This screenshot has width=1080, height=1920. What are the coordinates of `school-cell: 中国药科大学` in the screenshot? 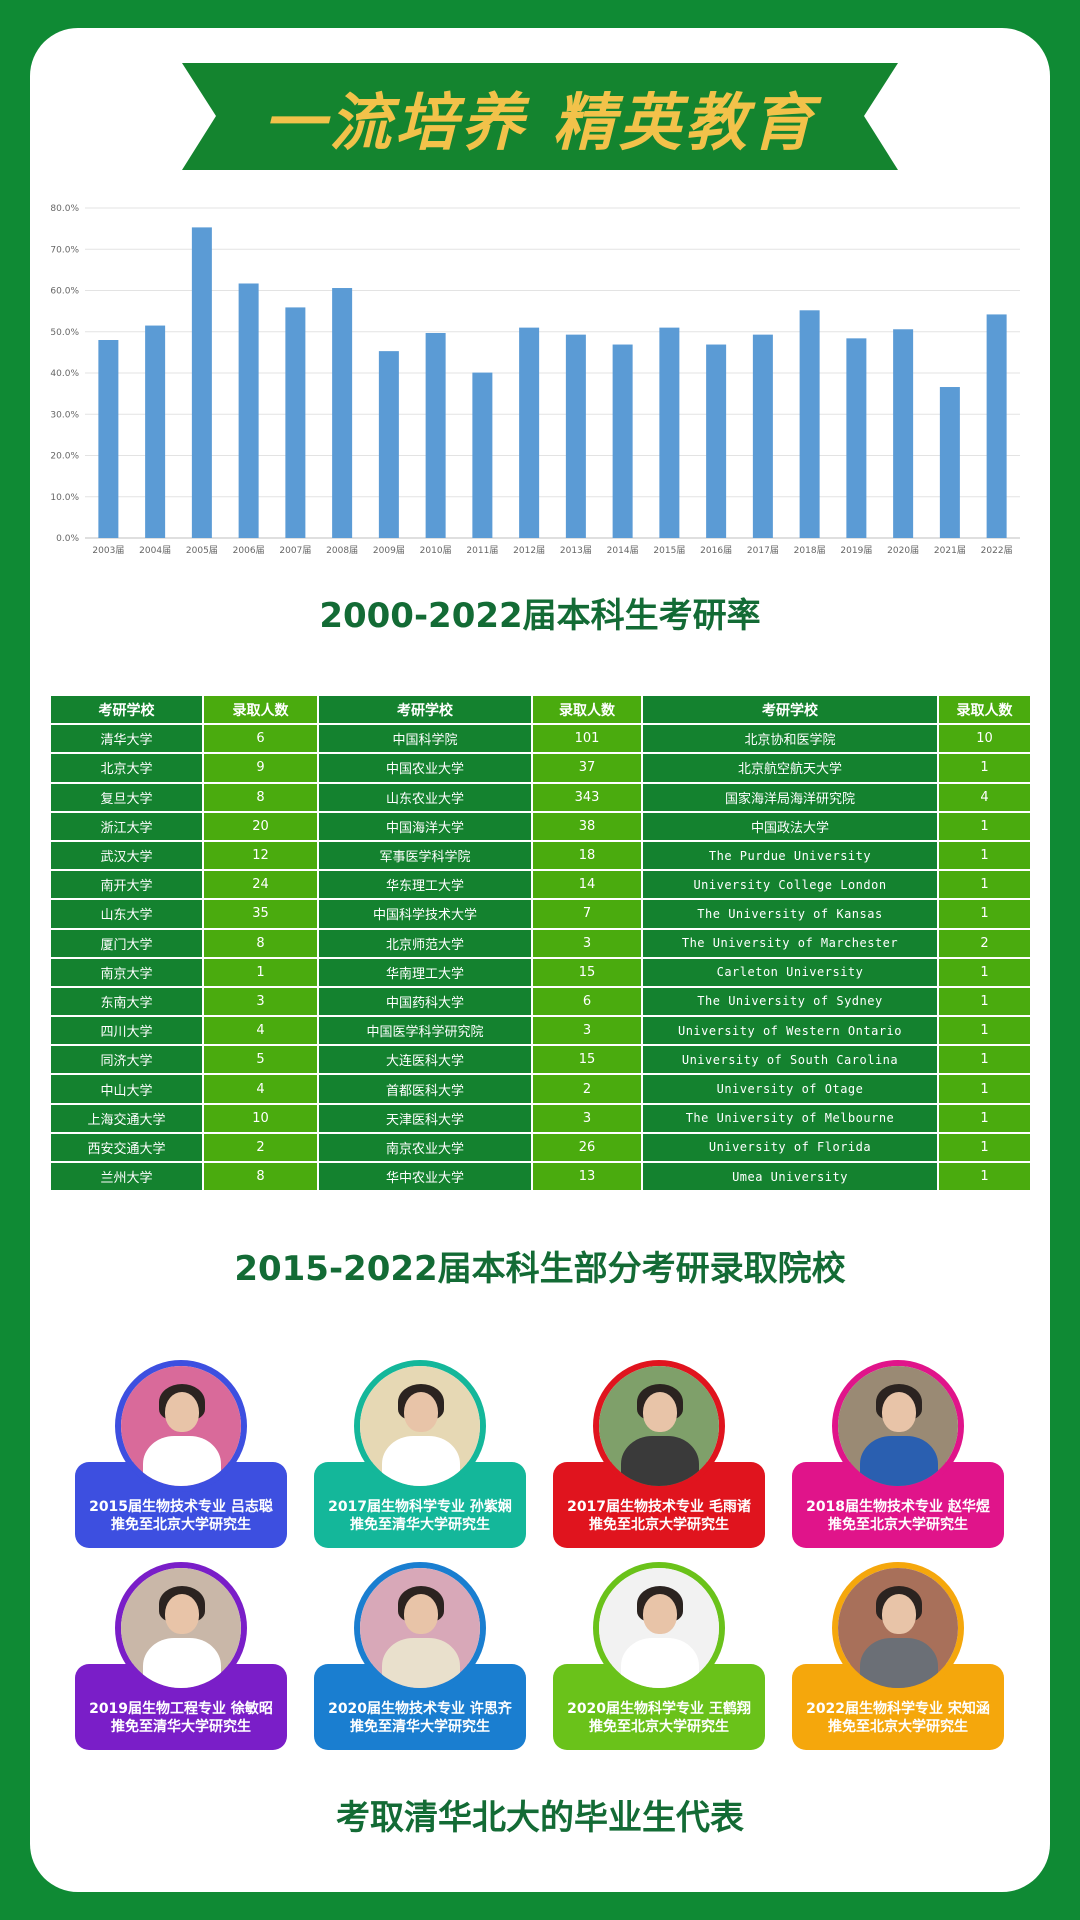 It's located at (425, 1001).